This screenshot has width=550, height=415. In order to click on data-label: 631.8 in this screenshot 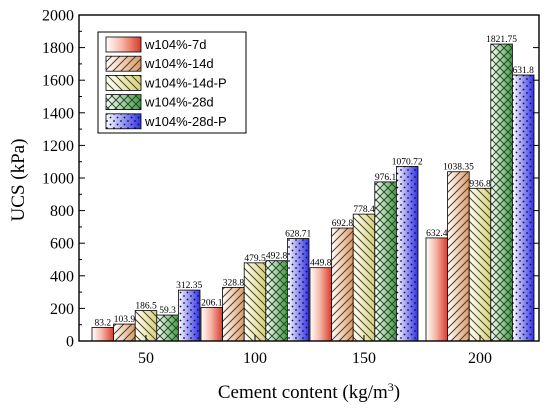, I will do `click(524, 71)`.